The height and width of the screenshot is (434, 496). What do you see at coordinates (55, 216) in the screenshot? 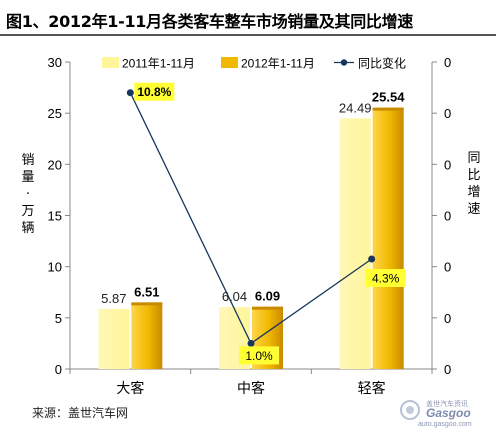
I see `y-tick-label: 15` at bounding box center [55, 216].